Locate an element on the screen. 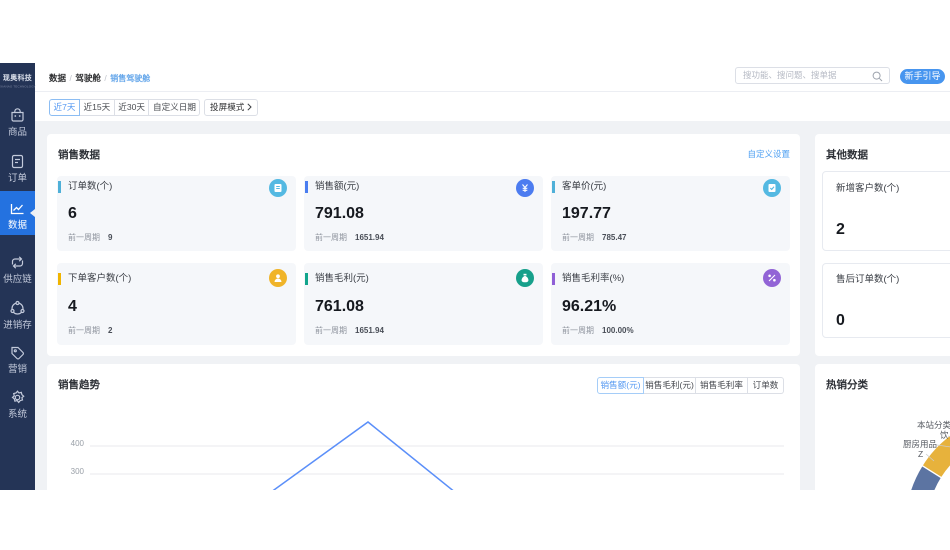 The image size is (950, 550). svg-text: 400 is located at coordinates (78, 443).